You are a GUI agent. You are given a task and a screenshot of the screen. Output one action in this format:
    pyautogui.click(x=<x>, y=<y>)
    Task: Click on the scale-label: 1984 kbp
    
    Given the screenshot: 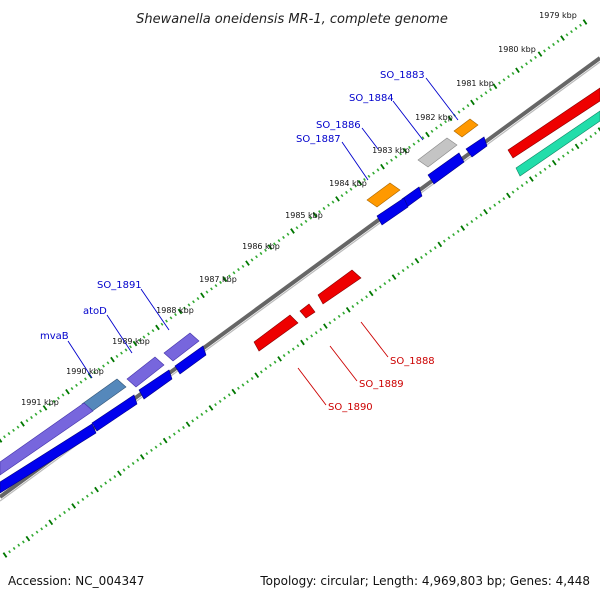 What is the action you would take?
    pyautogui.click(x=348, y=183)
    